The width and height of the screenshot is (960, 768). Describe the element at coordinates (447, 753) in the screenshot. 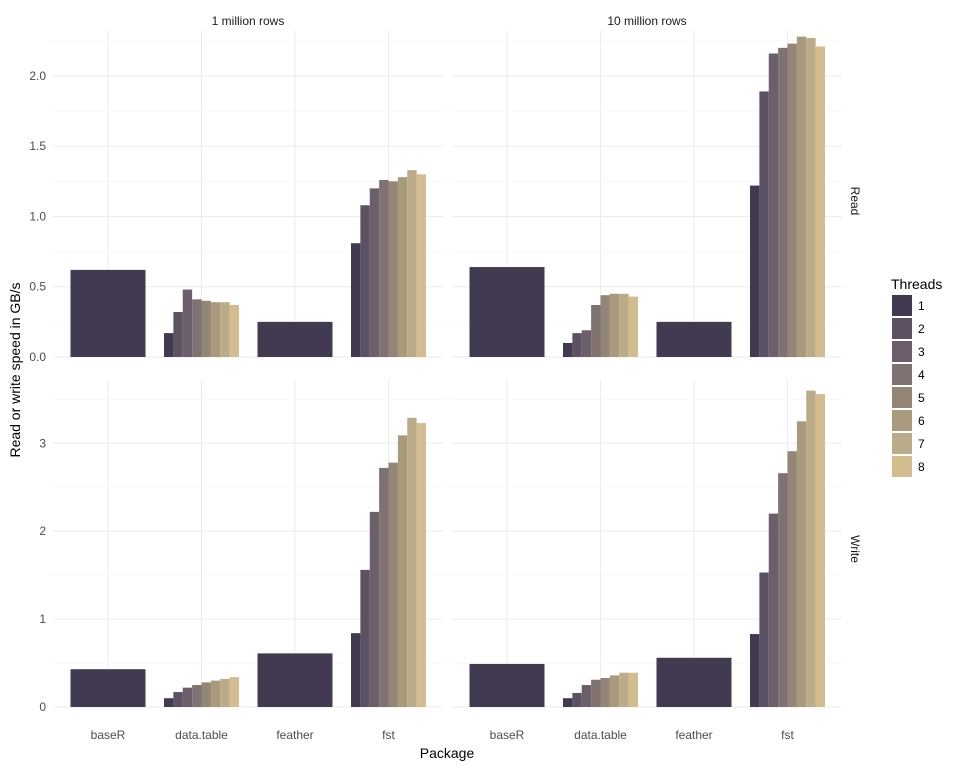

I see `x-axis-title: Package` at that location.